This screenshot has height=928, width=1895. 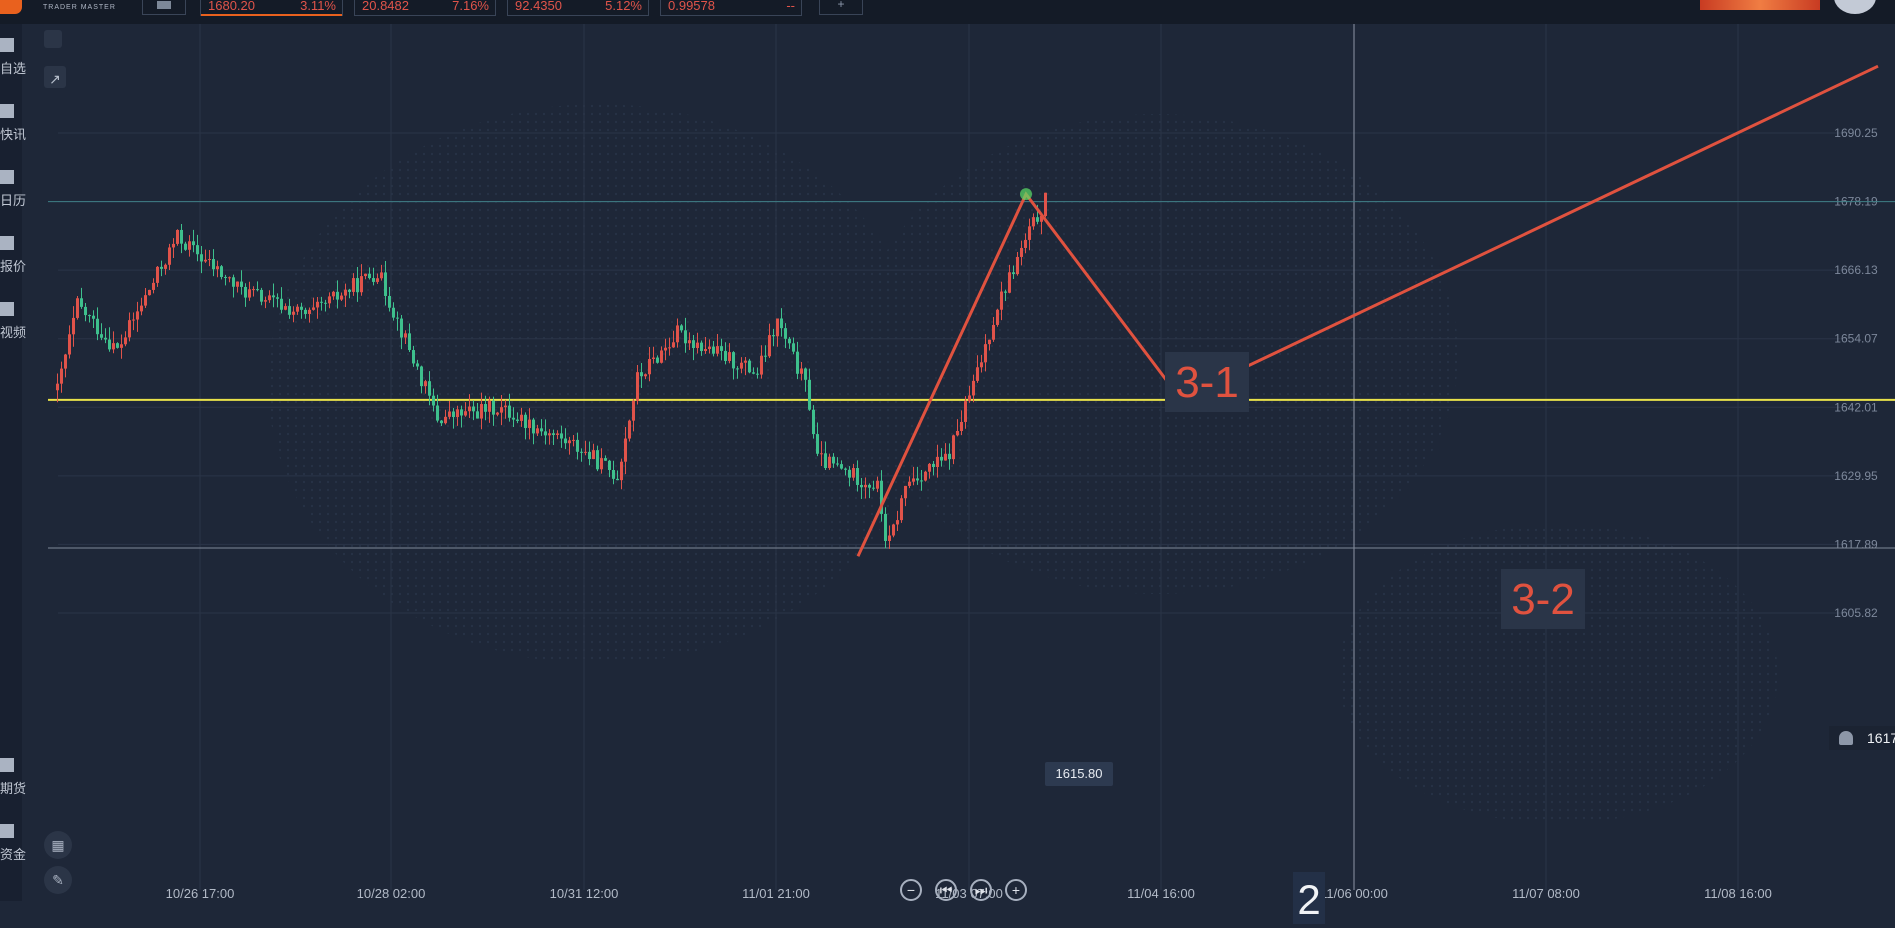 What do you see at coordinates (691, 6) in the screenshot?
I see `ticker-price: 0.99578` at bounding box center [691, 6].